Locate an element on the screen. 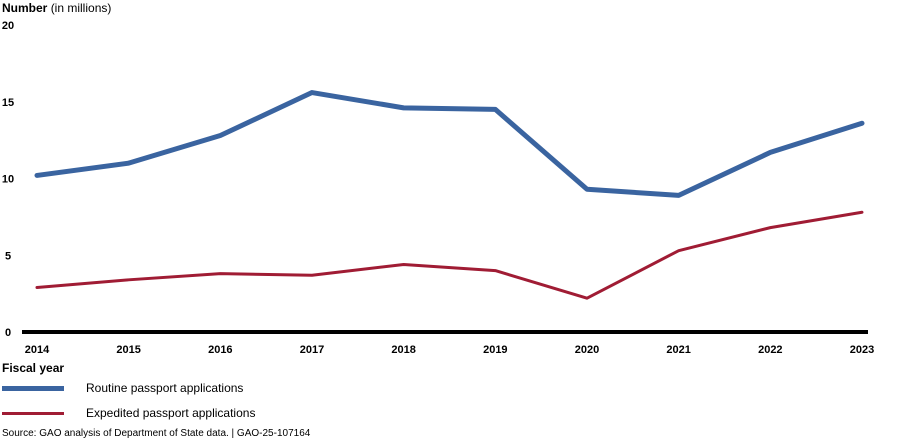 This screenshot has height=442, width=900. legend-item-routine: Routine passport applications is located at coordinates (122, 388).